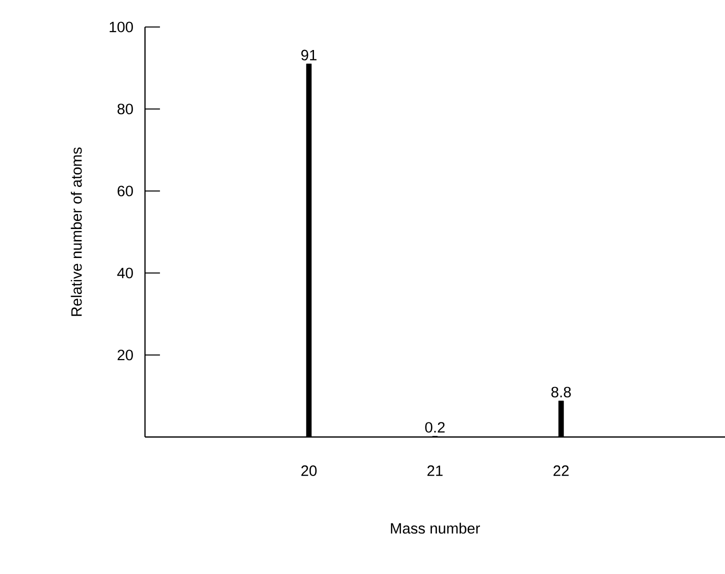  Describe the element at coordinates (125, 273) in the screenshot. I see `y-tick-label: 40` at that location.